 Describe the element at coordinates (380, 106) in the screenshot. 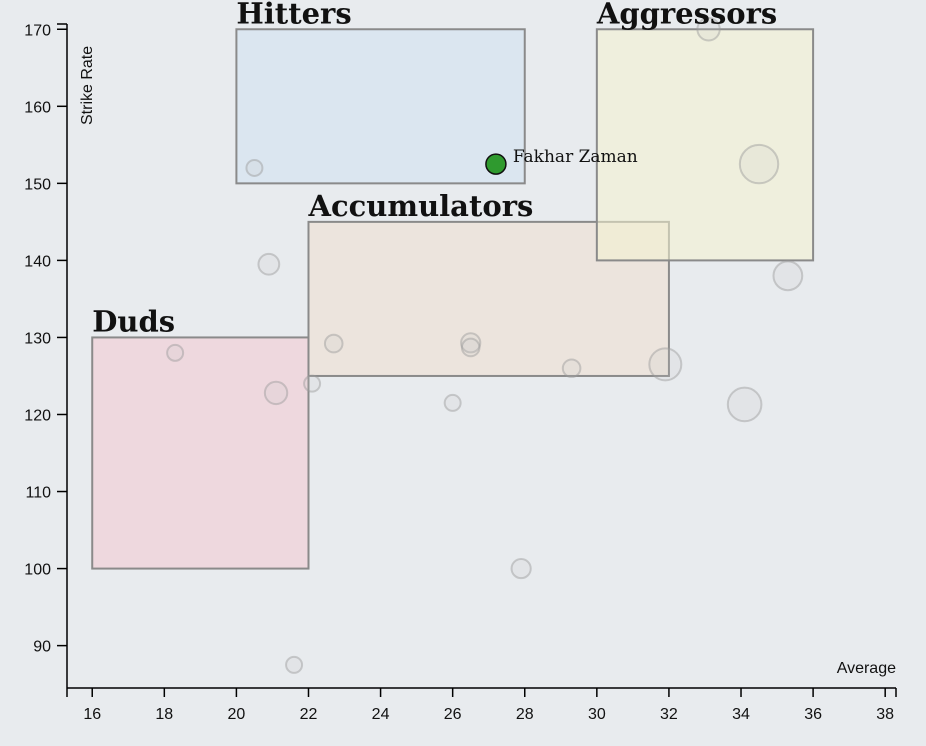

I see `zone-hitters` at that location.